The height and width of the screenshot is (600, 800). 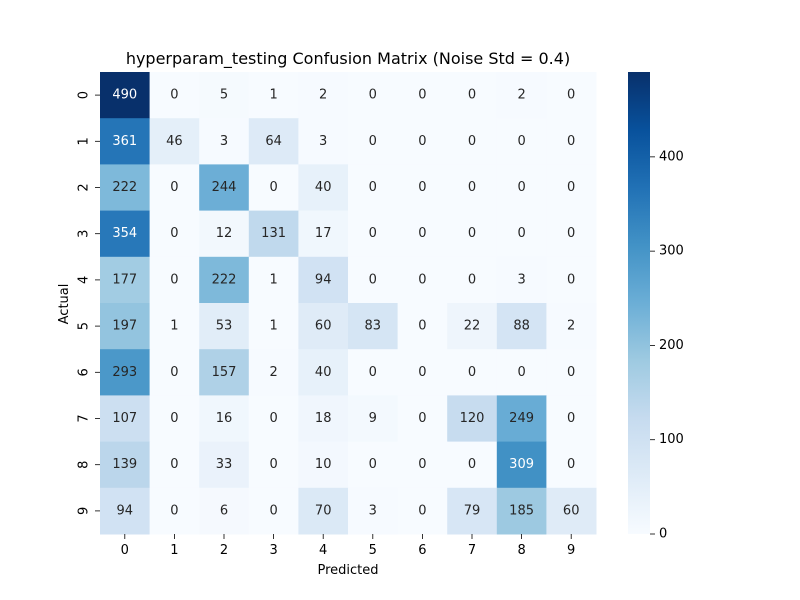 I want to click on cell-value-label-6-7: 0, so click(x=472, y=372).